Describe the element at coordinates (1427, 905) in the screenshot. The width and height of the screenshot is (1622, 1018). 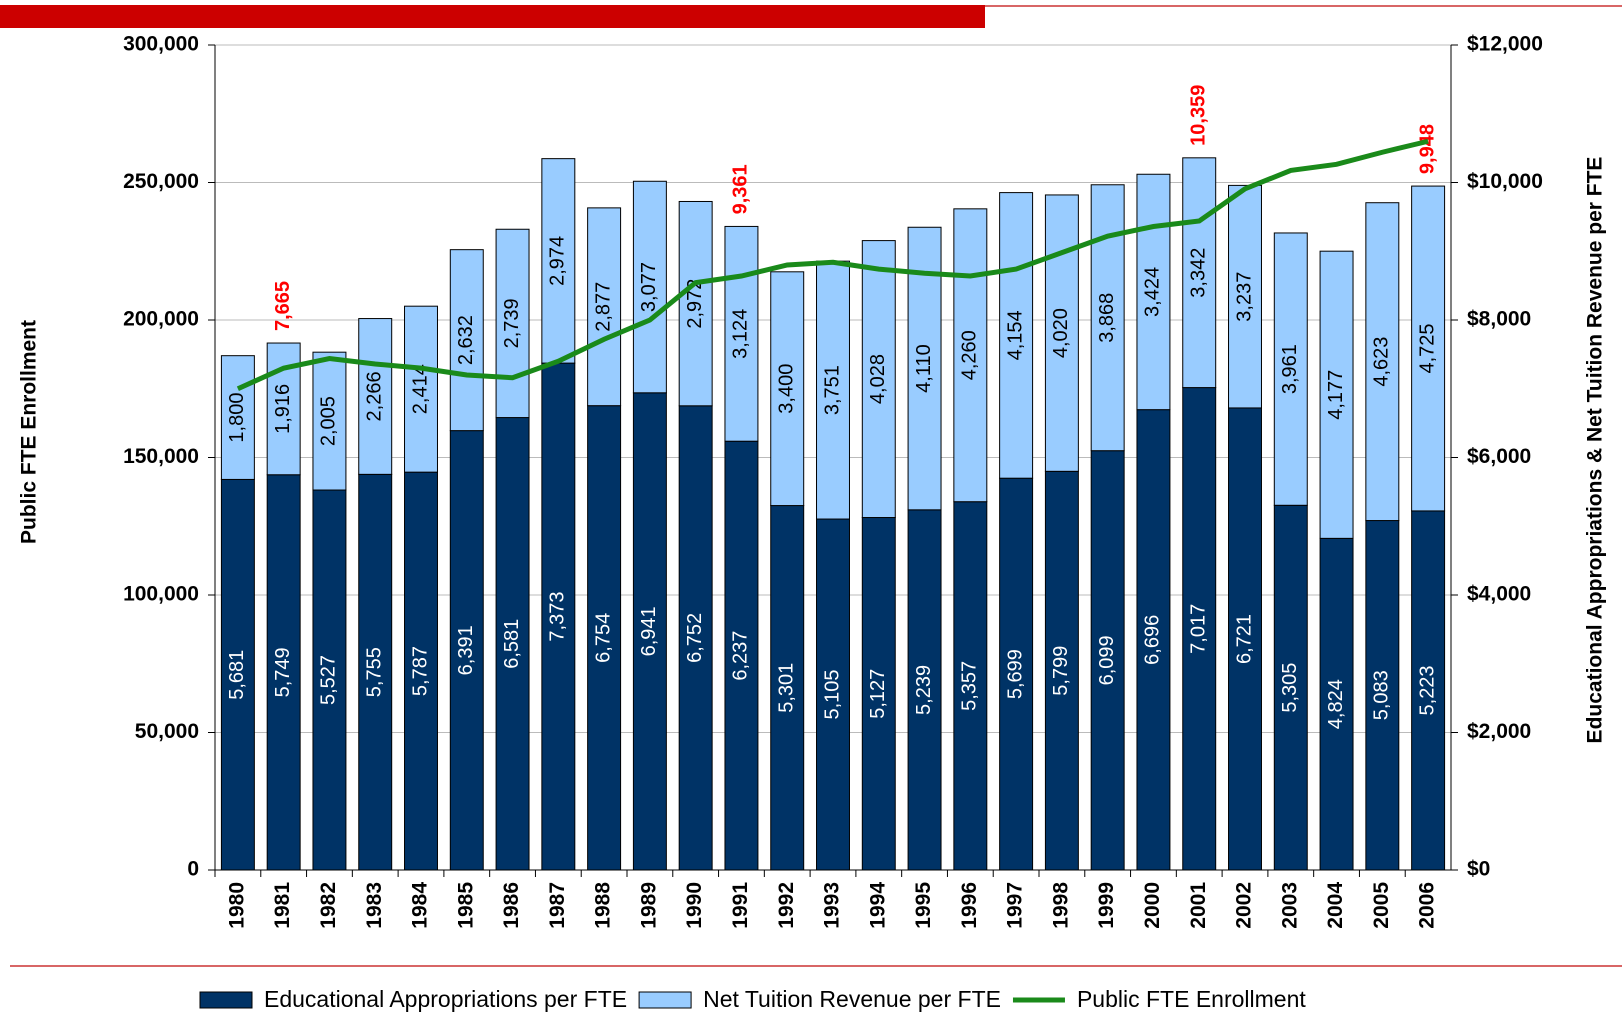
I see `x-tick-label: 2006` at that location.